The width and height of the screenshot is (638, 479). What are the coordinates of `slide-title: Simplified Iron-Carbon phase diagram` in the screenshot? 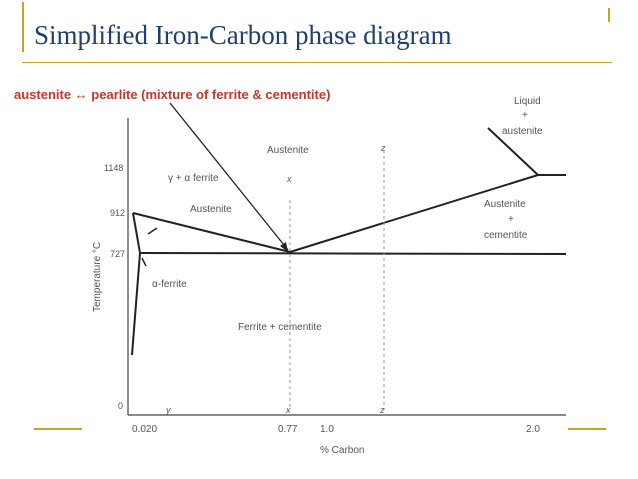 It's located at (243, 35).